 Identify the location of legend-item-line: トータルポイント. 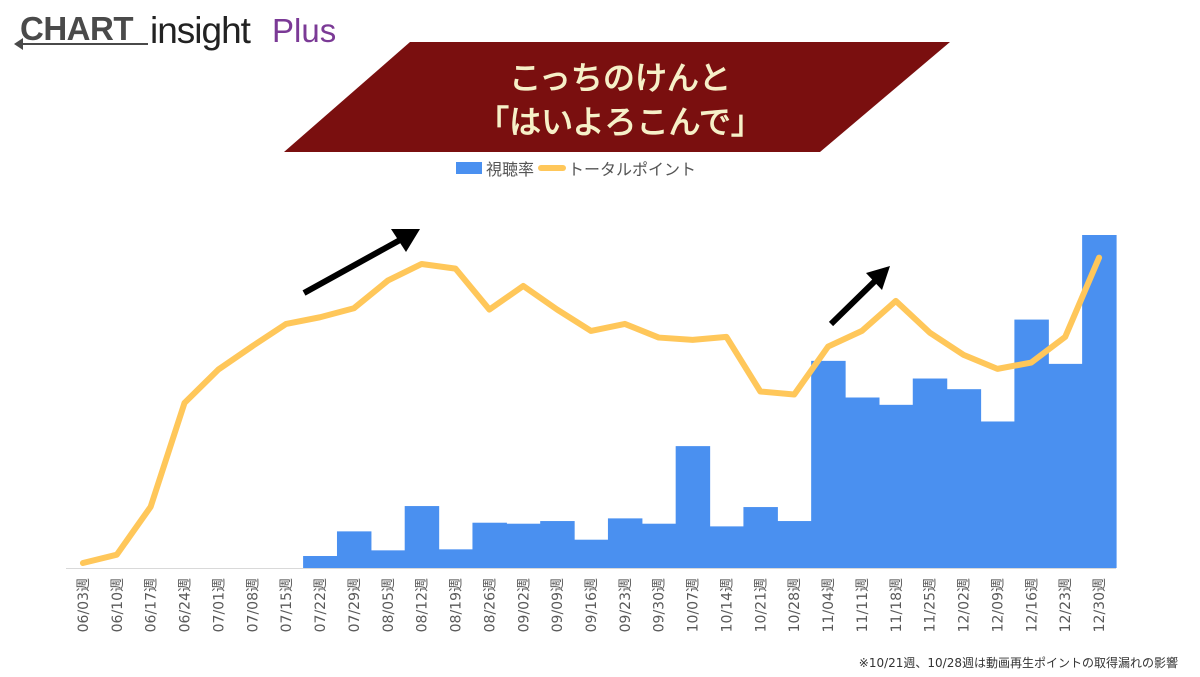
(617, 168).